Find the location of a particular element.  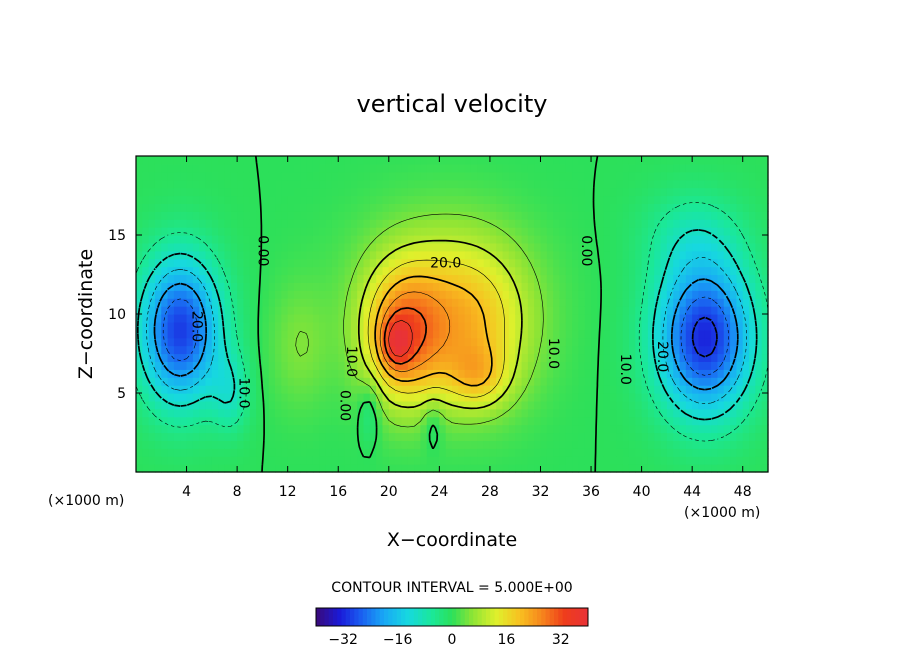

contour-line is located at coordinates (436, 328).